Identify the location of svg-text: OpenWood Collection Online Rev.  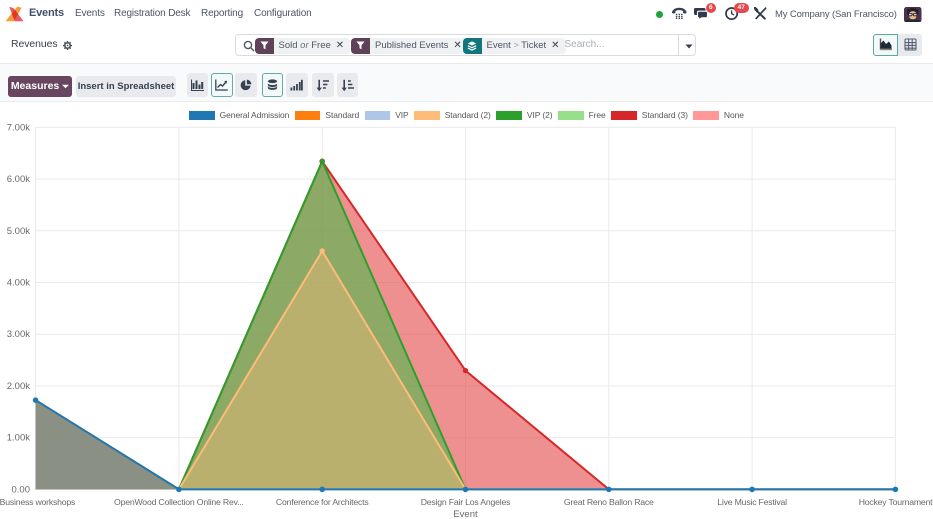
(179, 502).